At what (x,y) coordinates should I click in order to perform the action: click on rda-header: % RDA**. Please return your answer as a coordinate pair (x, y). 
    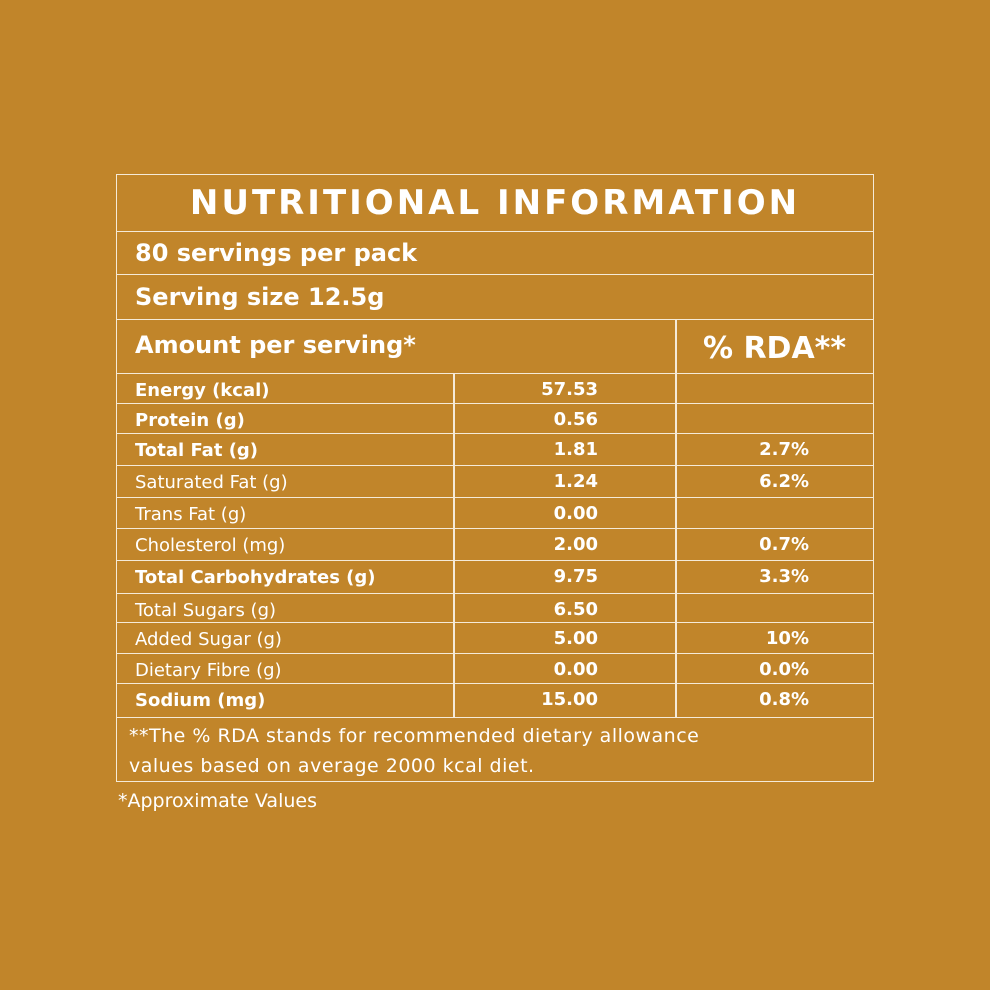
    Looking at the image, I should click on (774, 347).